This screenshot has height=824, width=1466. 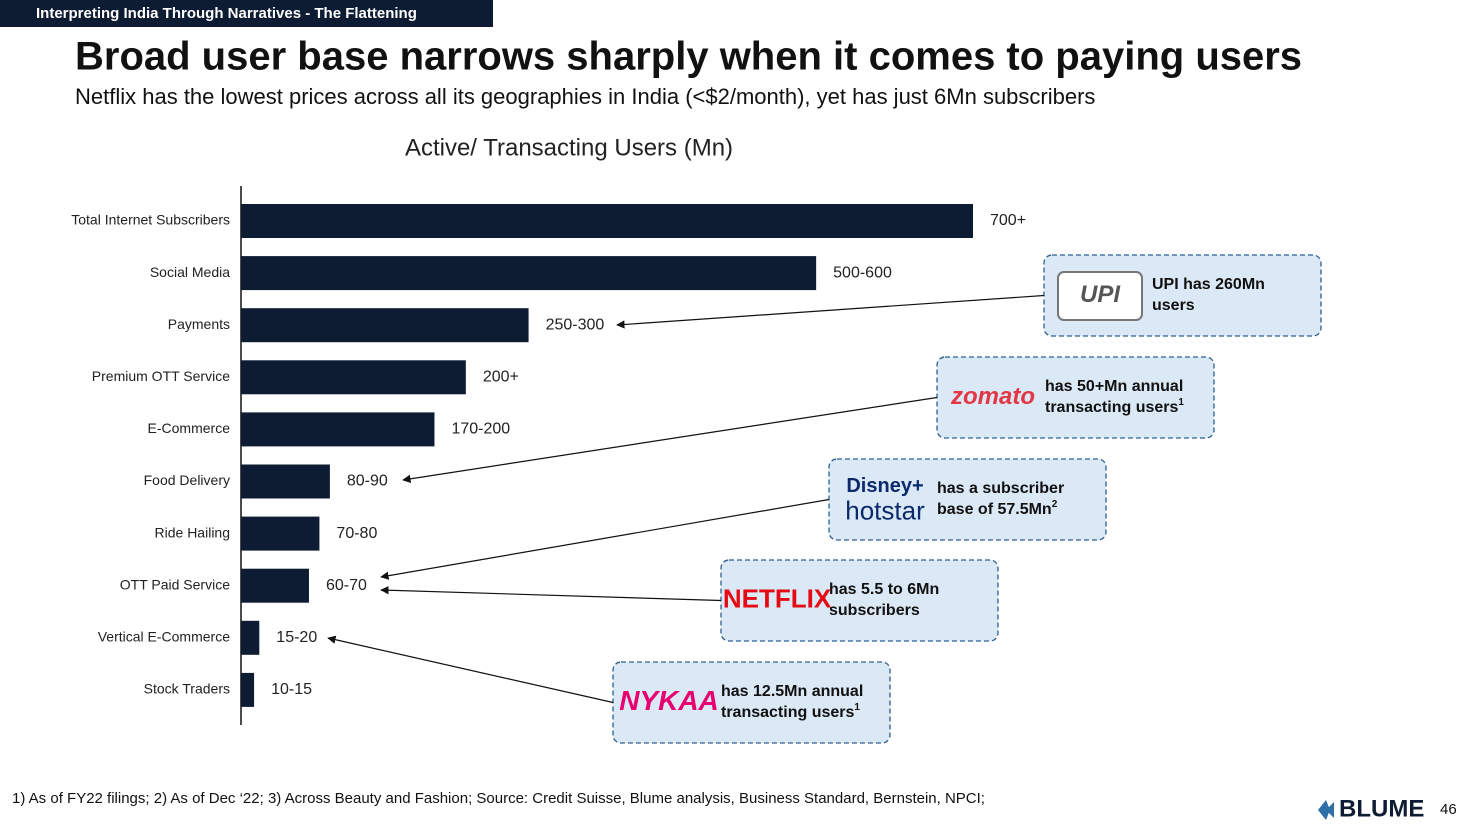 I want to click on page-number: 46, so click(x=1448, y=809).